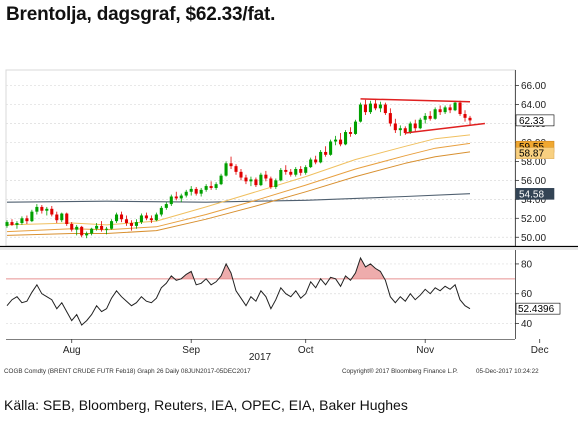  I want to click on rsi-series-line, so click(238, 291).